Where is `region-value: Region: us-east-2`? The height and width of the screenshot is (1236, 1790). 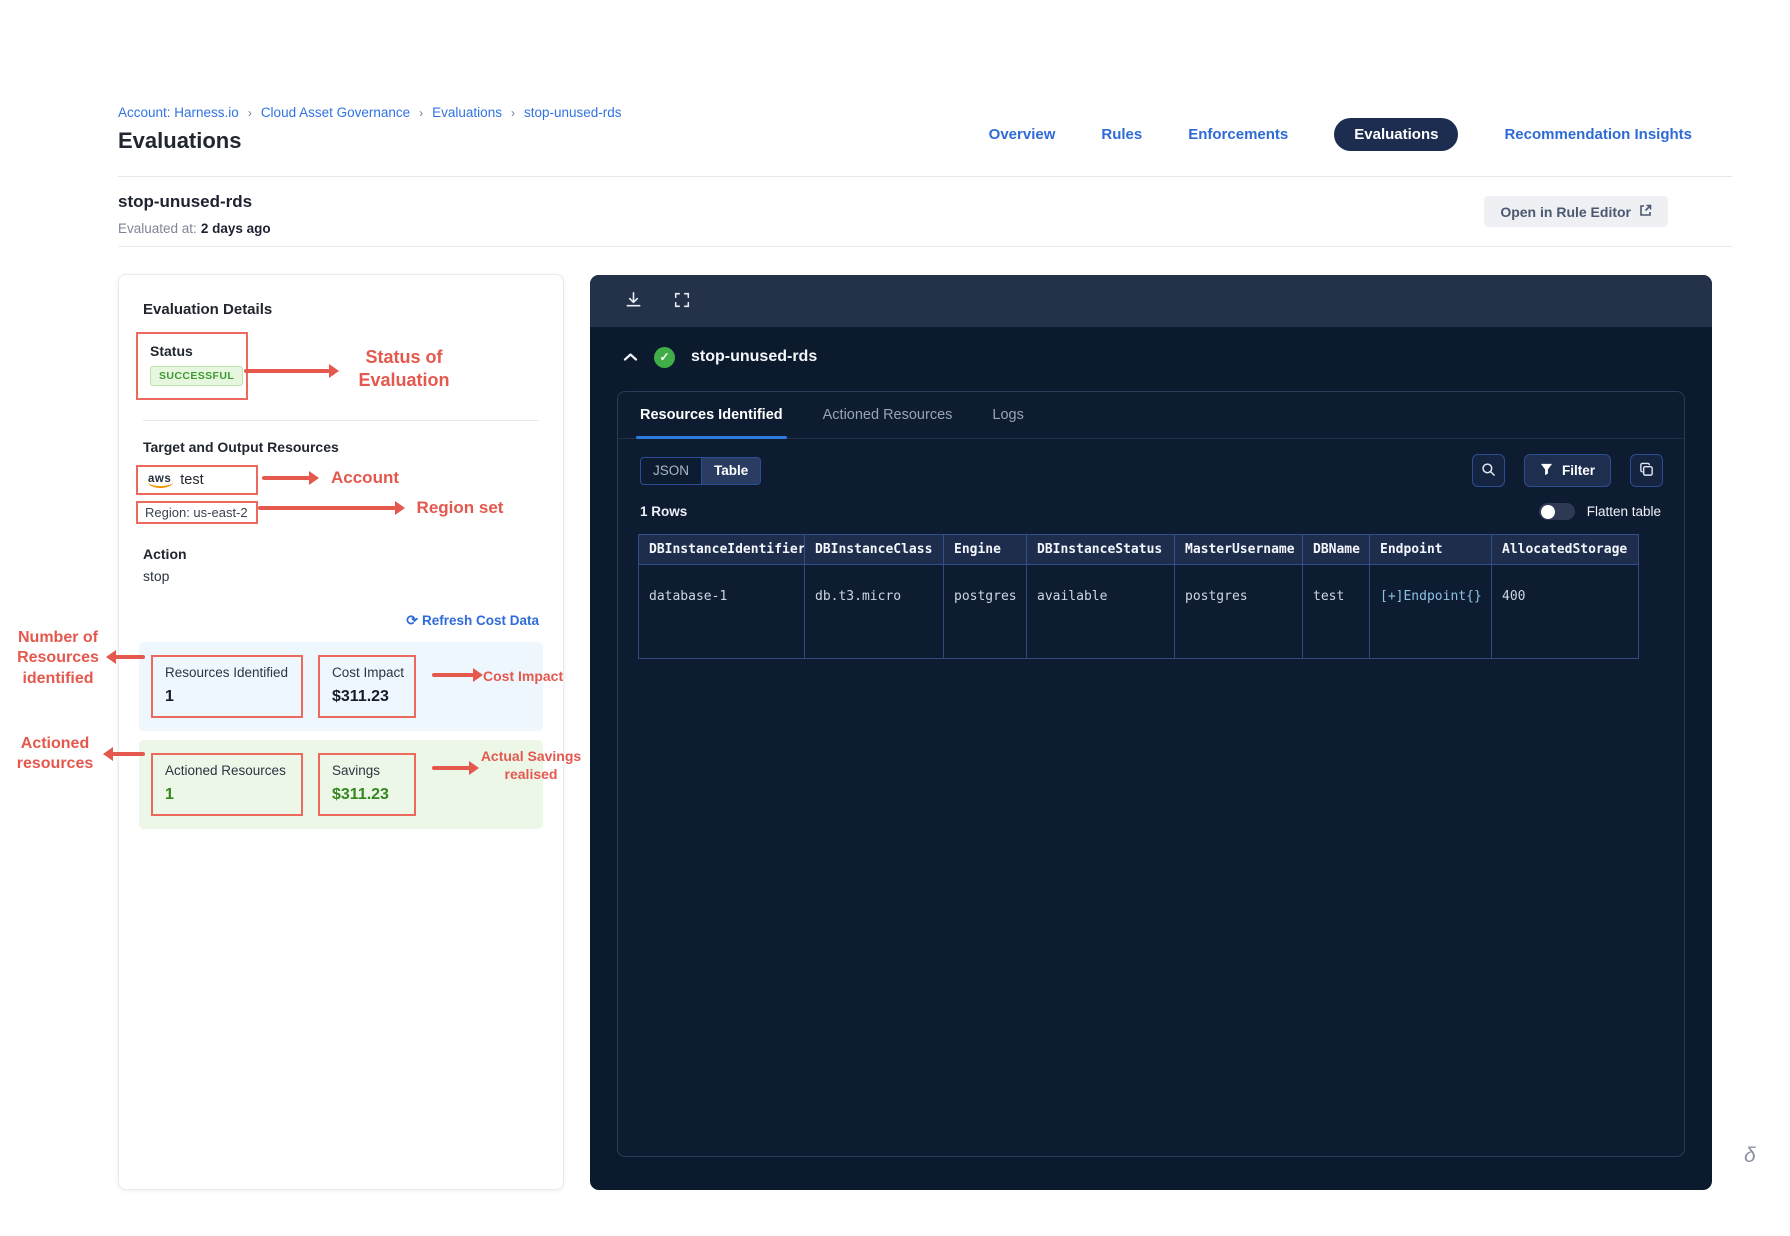 region-value: Region: us-east-2 is located at coordinates (196, 512).